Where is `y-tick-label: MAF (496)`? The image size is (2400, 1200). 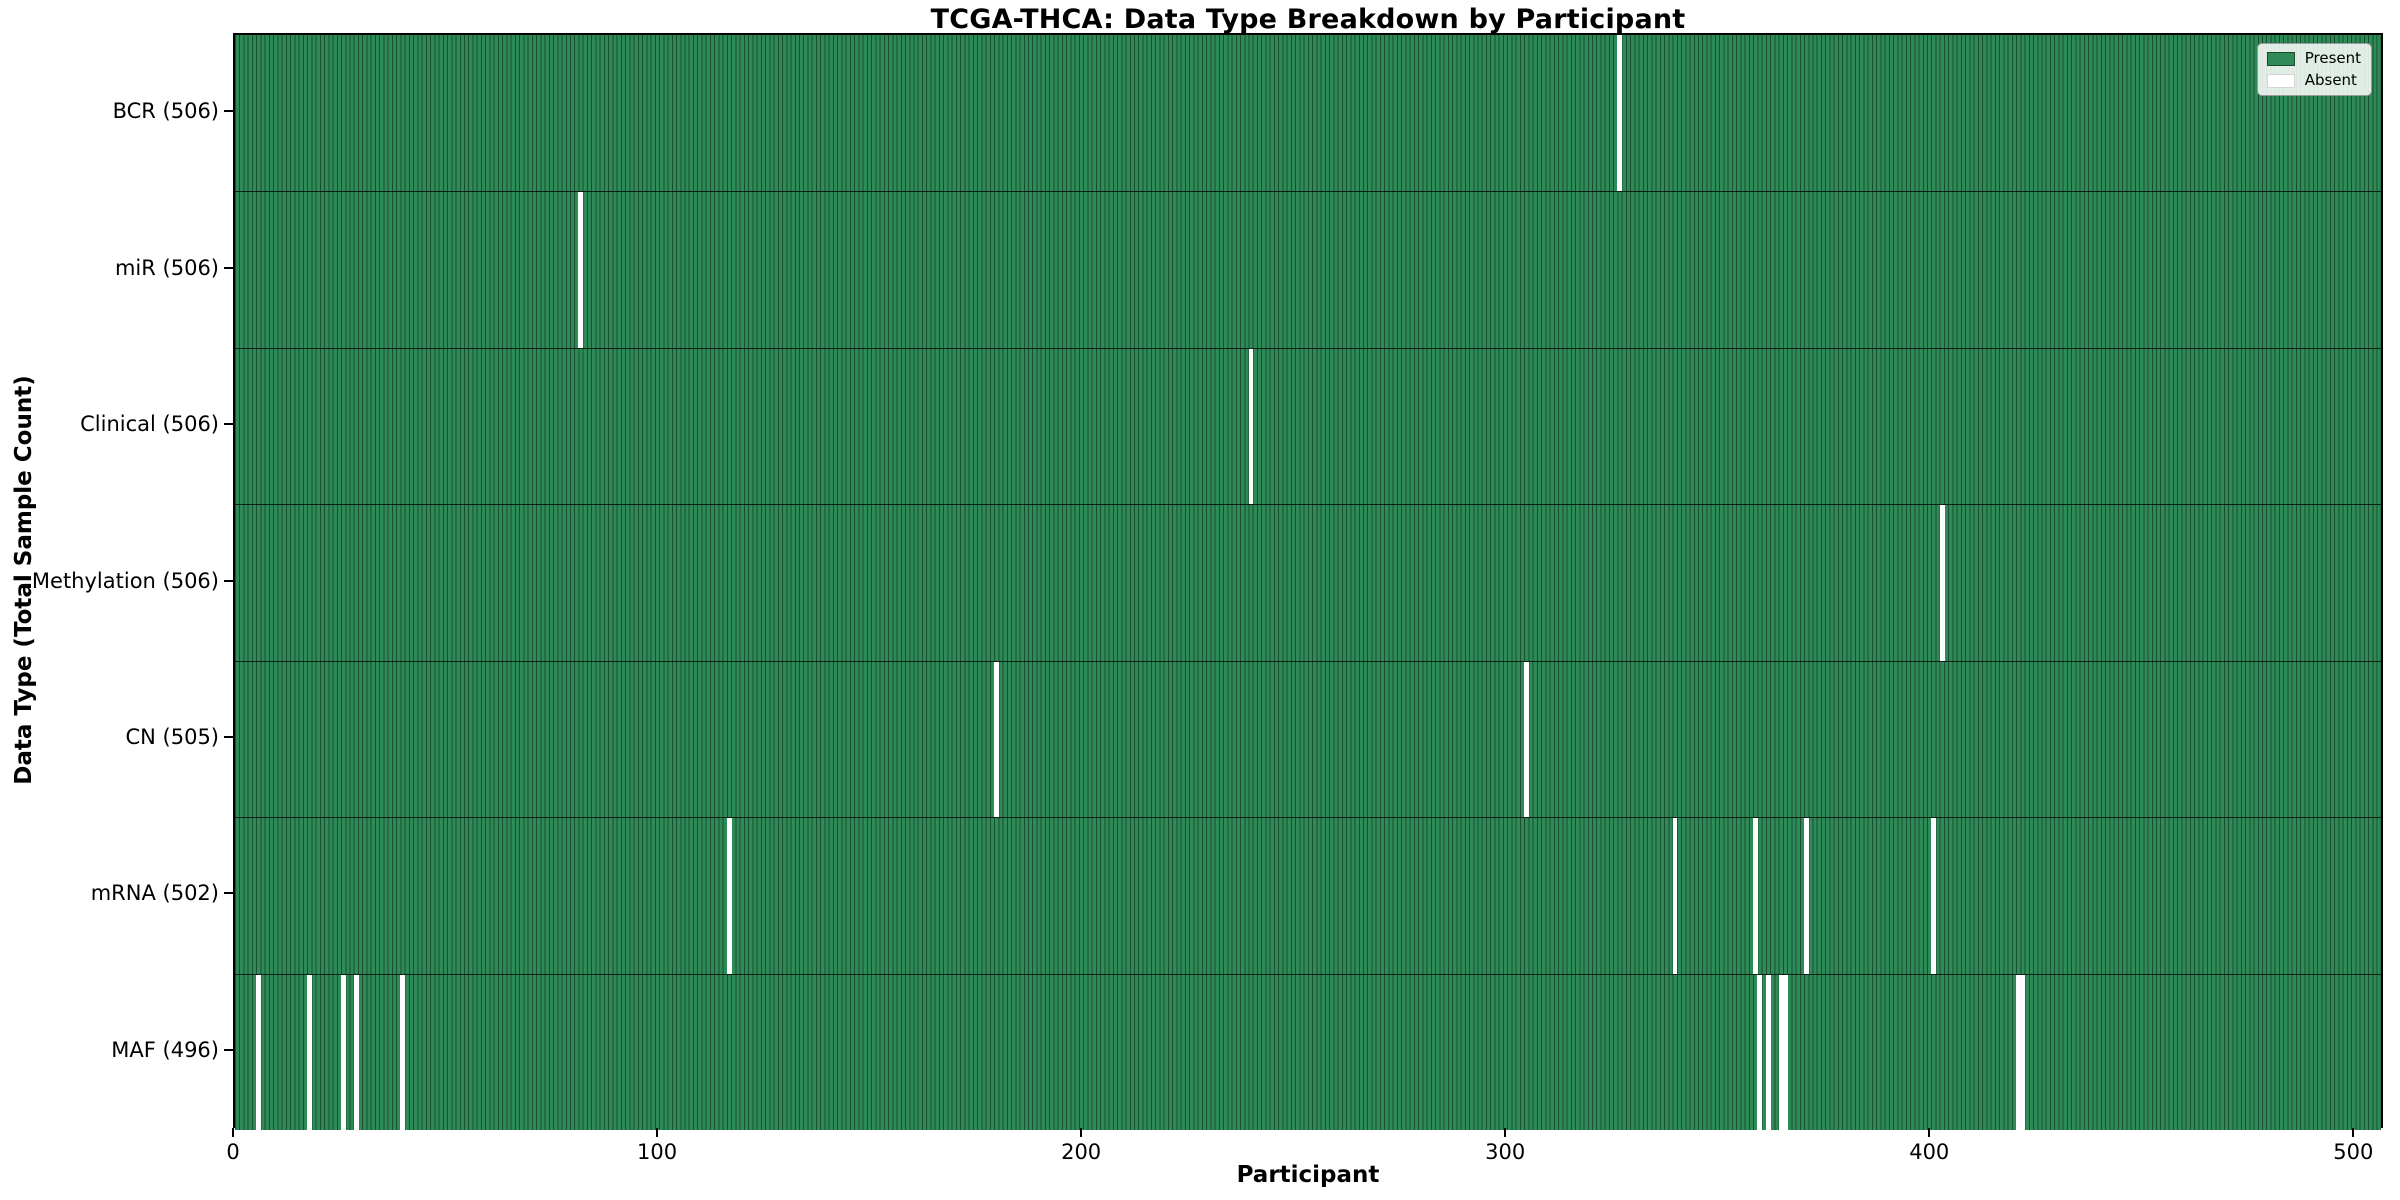 y-tick-label: MAF (496) is located at coordinates (165, 1049).